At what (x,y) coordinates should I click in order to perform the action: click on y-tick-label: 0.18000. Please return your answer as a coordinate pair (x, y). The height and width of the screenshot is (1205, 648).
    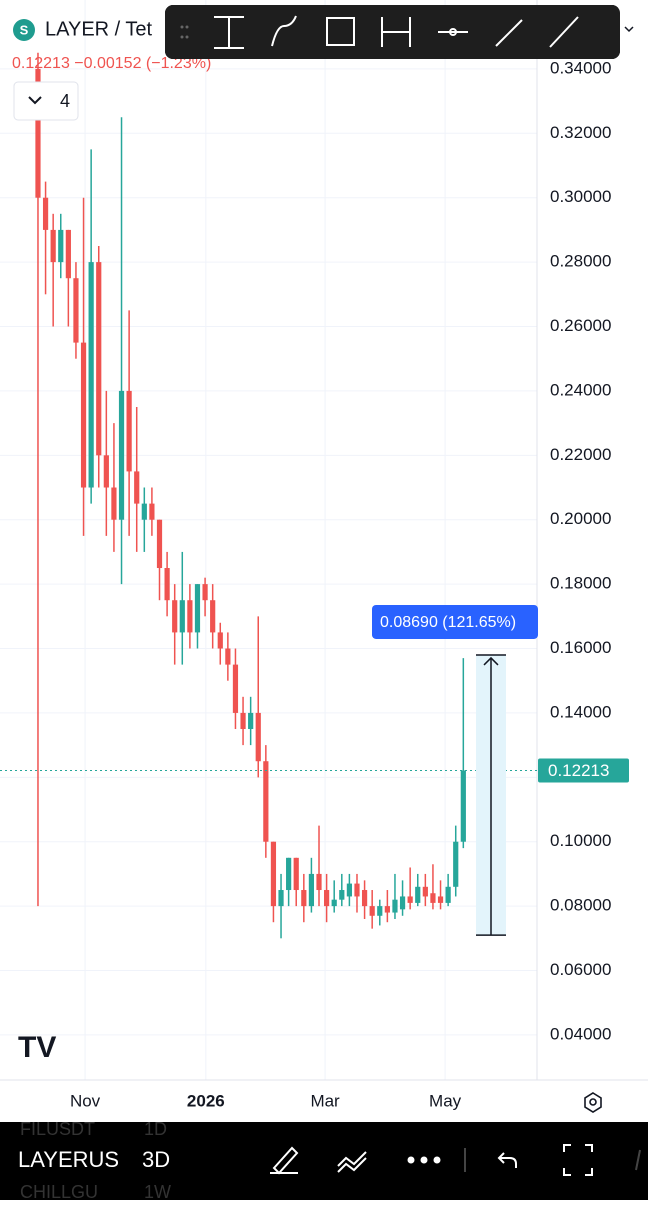
    Looking at the image, I should click on (580, 583).